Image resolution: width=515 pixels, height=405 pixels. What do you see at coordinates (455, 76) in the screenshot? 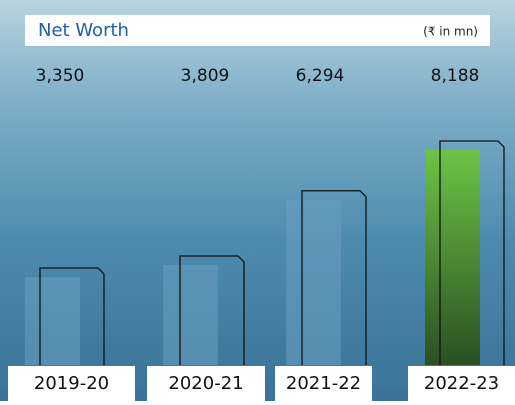
I see `value-label: 8,188` at bounding box center [455, 76].